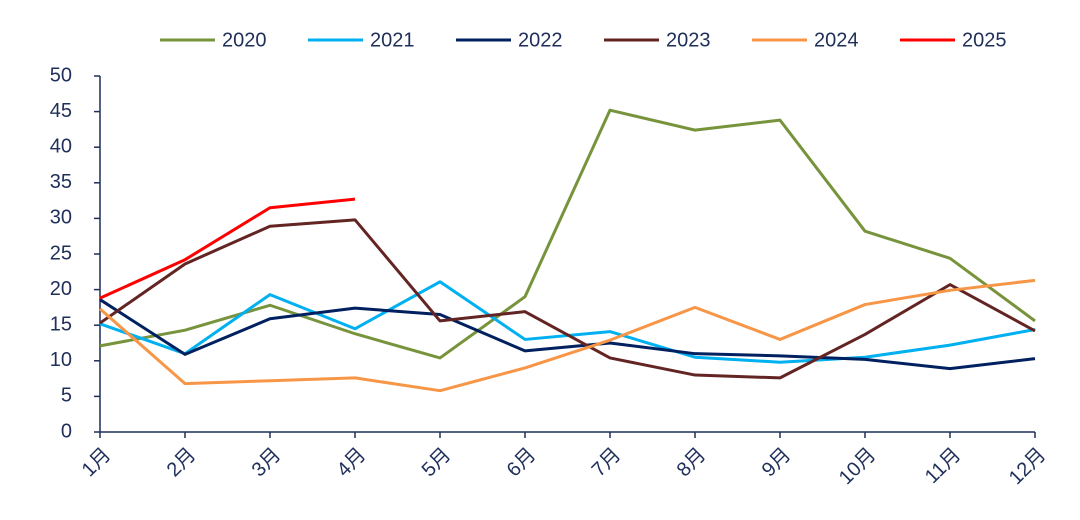 This screenshot has width=1080, height=520. I want to click on x-tick-label: 2月, so click(182, 463).